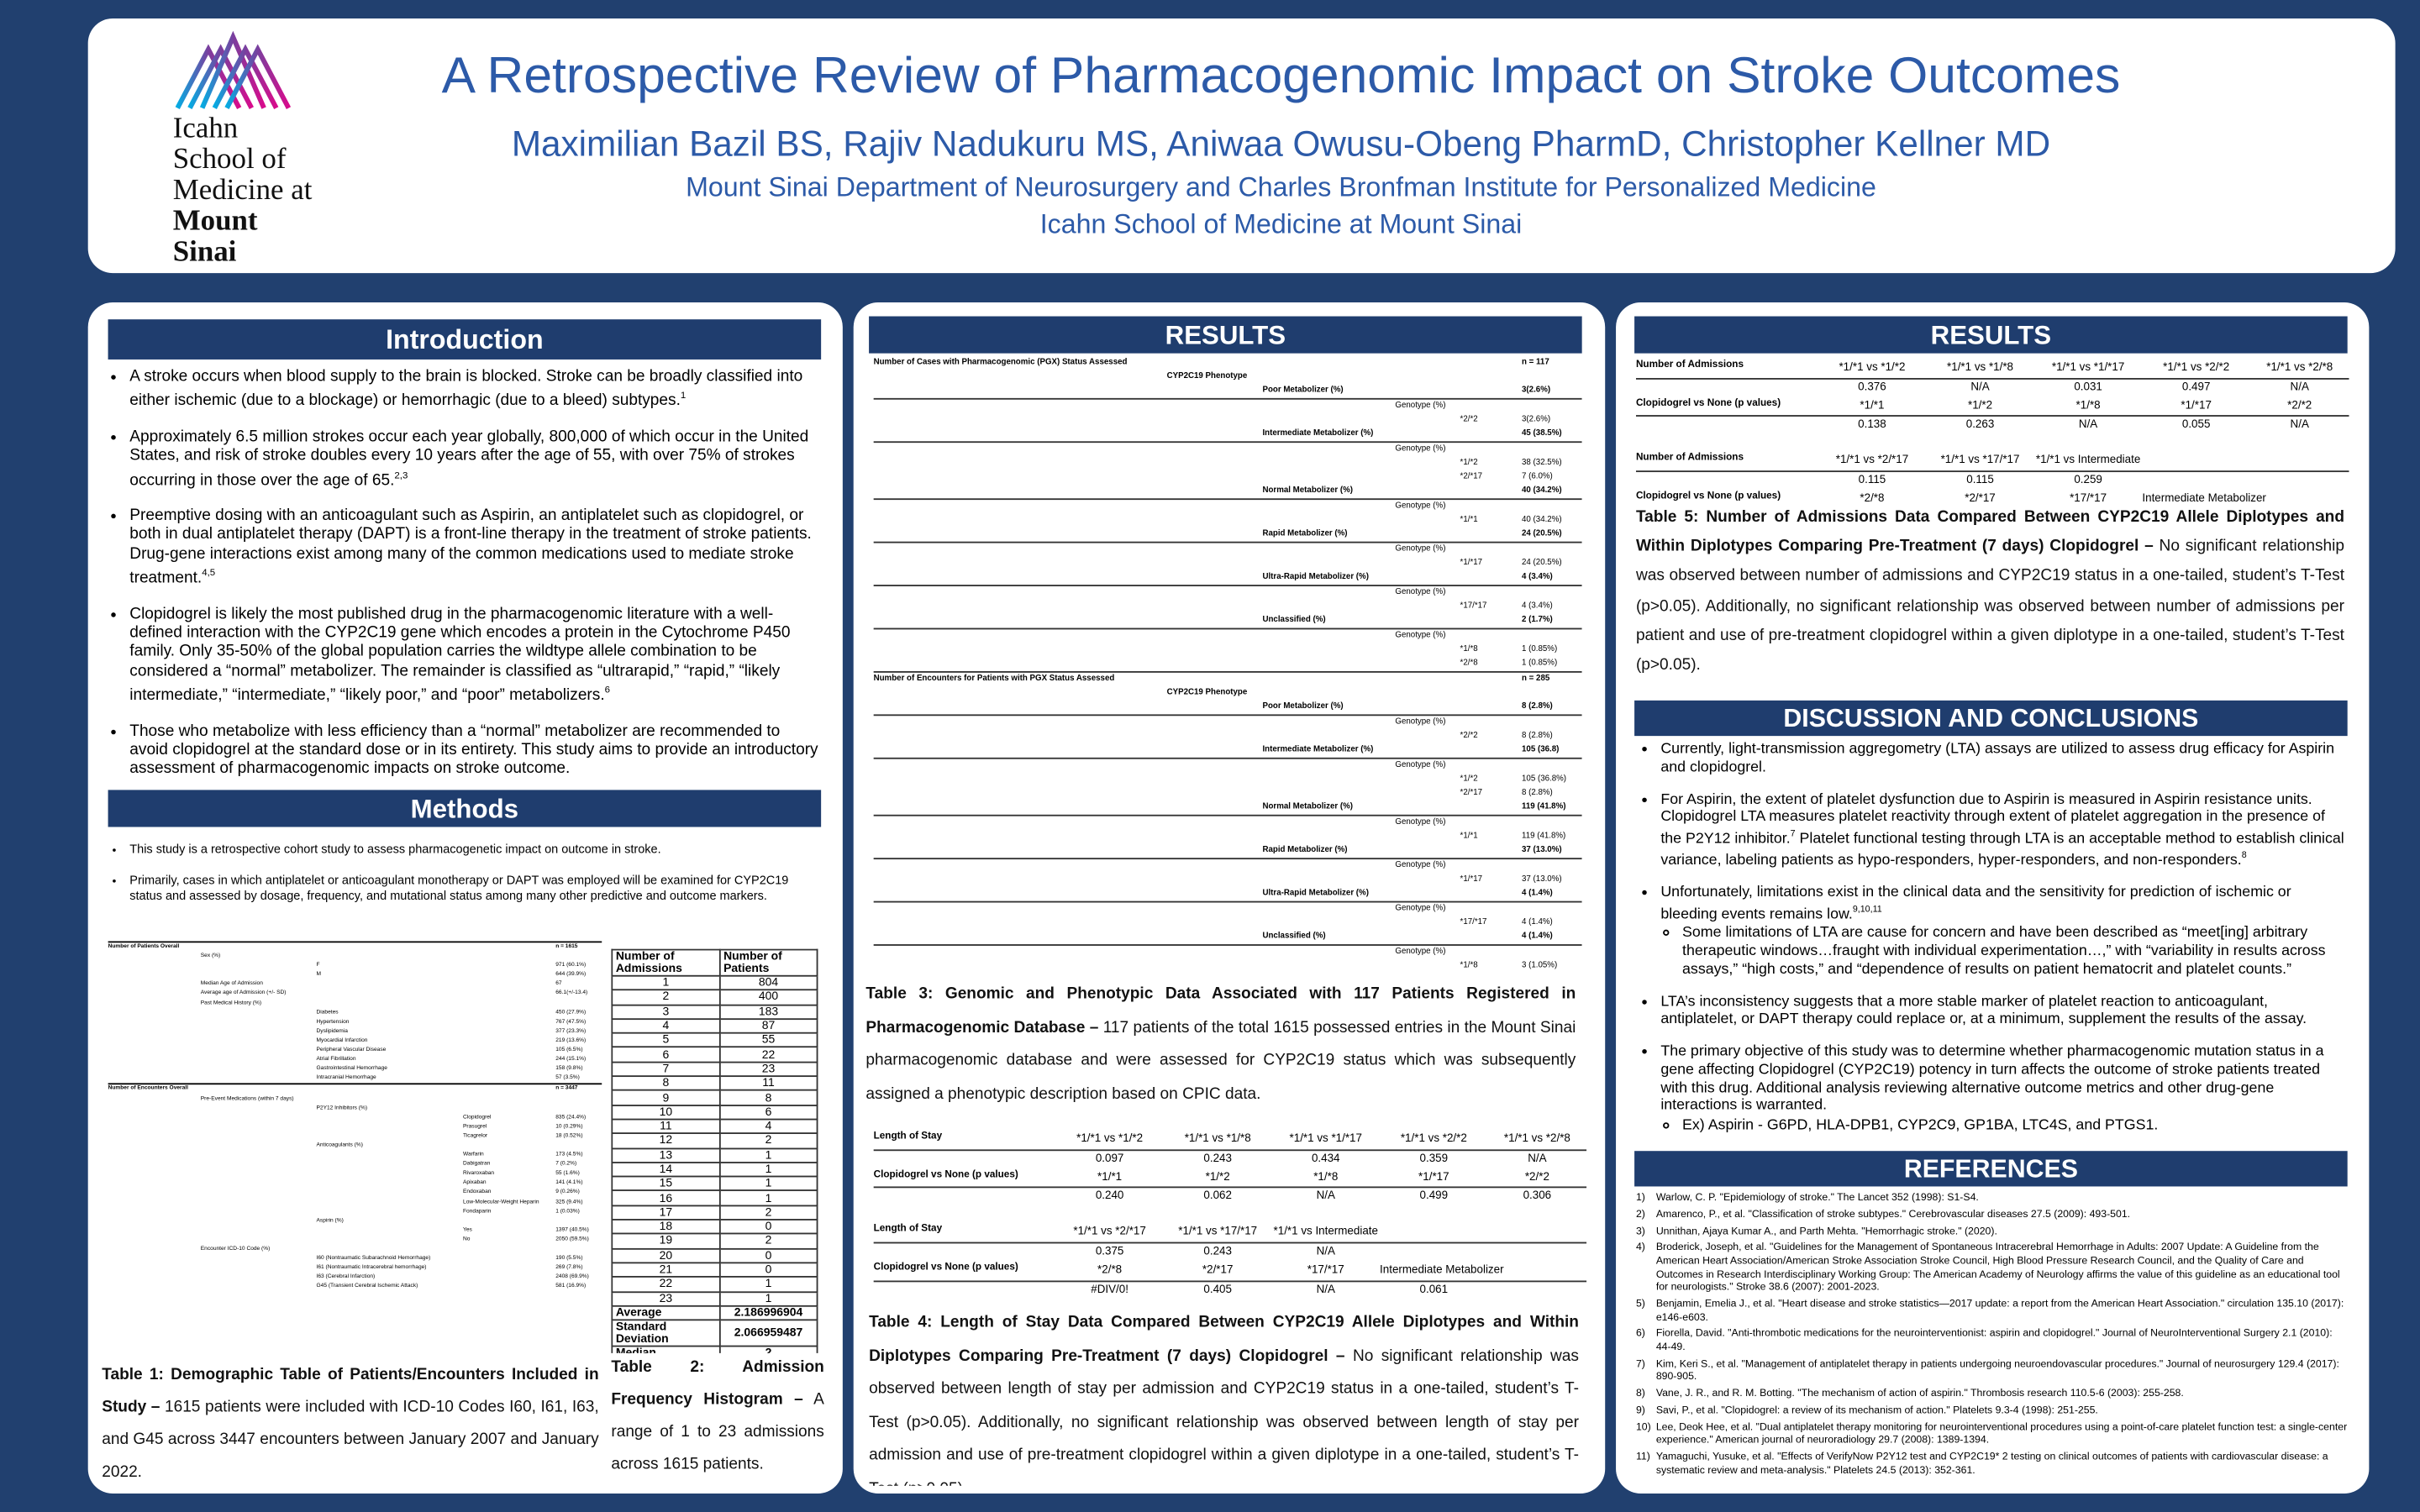 This screenshot has height=1512, width=2420. I want to click on table-row: *17/*17 4 (1.4%), so click(1228, 923).